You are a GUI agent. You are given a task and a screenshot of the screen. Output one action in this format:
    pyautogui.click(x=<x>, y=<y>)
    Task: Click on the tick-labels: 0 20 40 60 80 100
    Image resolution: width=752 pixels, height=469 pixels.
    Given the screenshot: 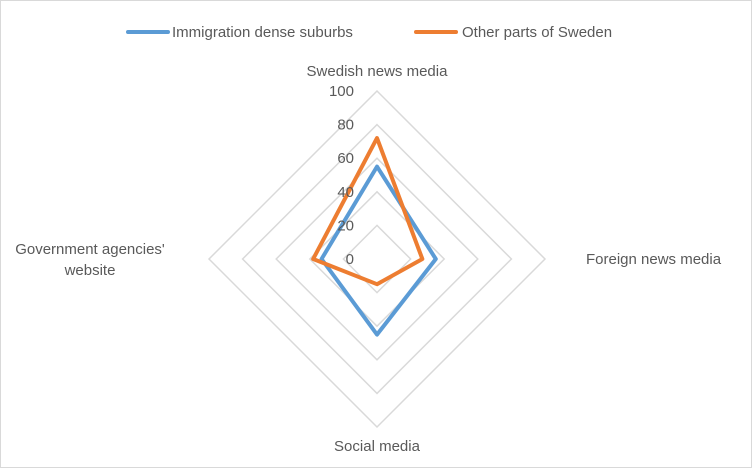 What is the action you would take?
    pyautogui.click(x=341, y=175)
    